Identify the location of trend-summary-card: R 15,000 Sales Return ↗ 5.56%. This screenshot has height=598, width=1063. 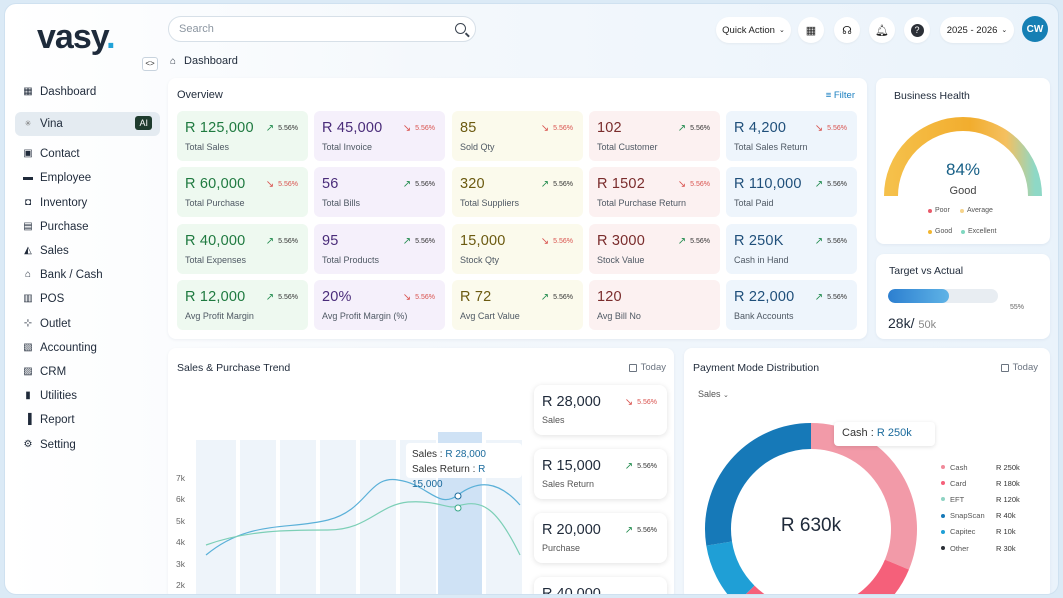
(600, 474).